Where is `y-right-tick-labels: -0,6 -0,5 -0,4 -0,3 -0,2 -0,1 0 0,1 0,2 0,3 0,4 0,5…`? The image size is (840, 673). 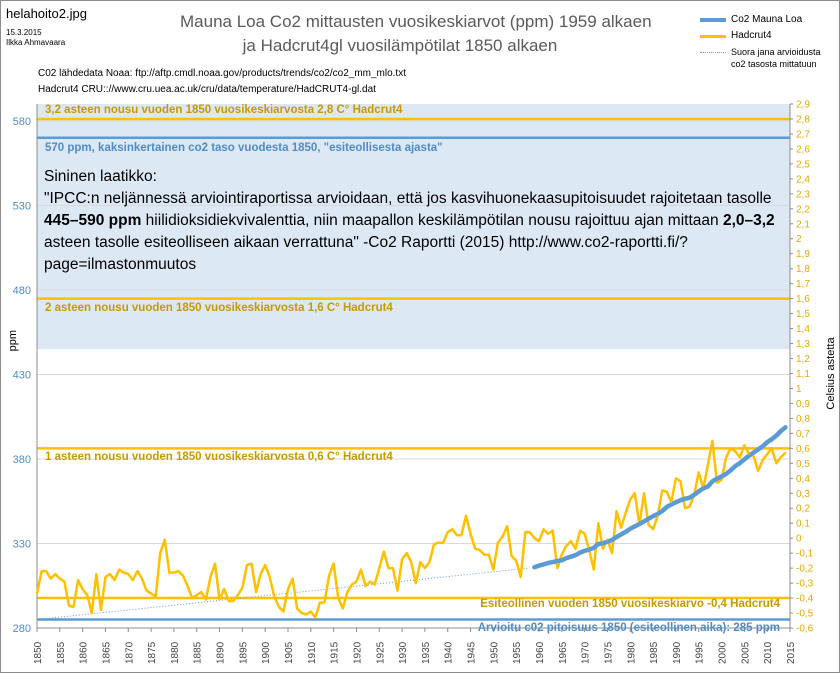
y-right-tick-labels: -0,6 -0,5 -0,4 -0,3 -0,2 -0,1 0 0,1 0,2 0,3 0,4 0,5… is located at coordinates (802, 367).